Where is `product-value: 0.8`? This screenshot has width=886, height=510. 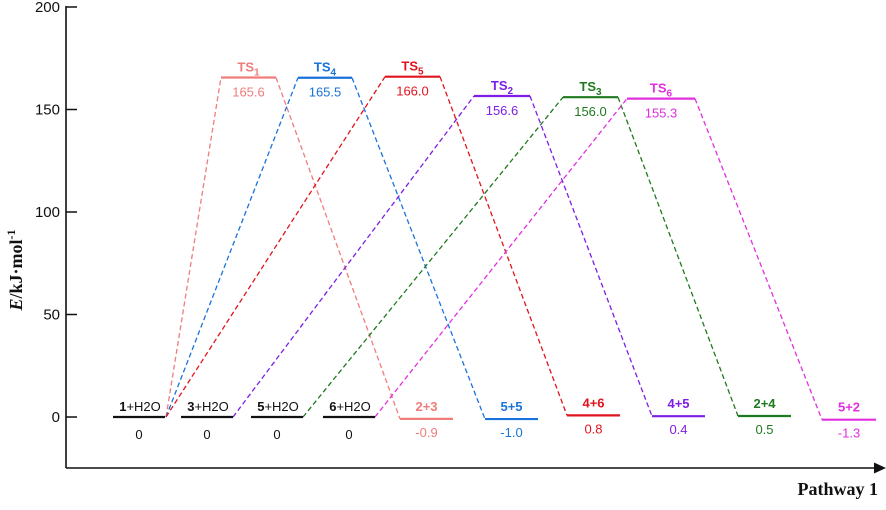
product-value: 0.8 is located at coordinates (593, 428).